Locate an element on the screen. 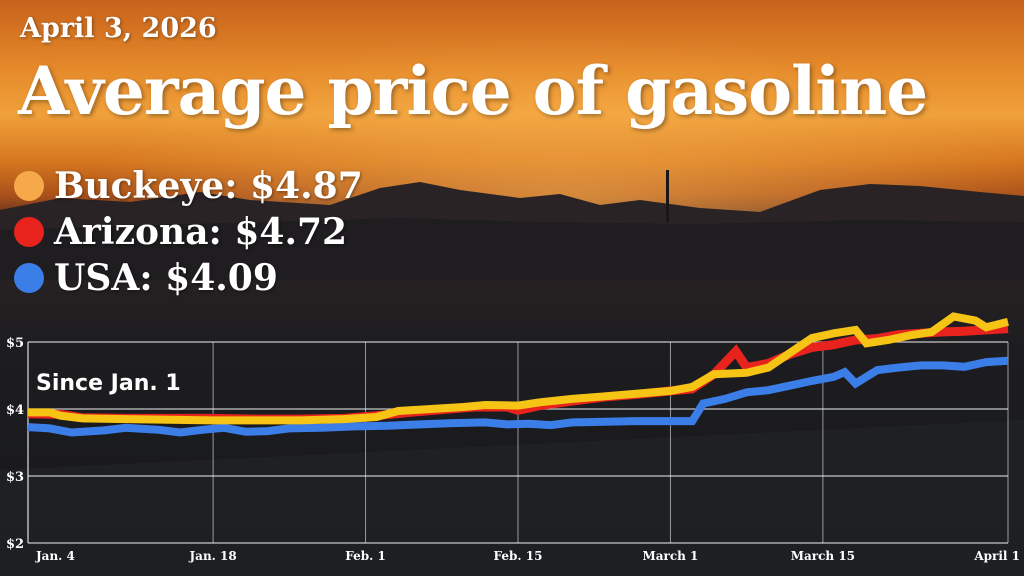 The width and height of the screenshot is (1024, 576). since-annotation: Since Jan. 1 is located at coordinates (108, 383).